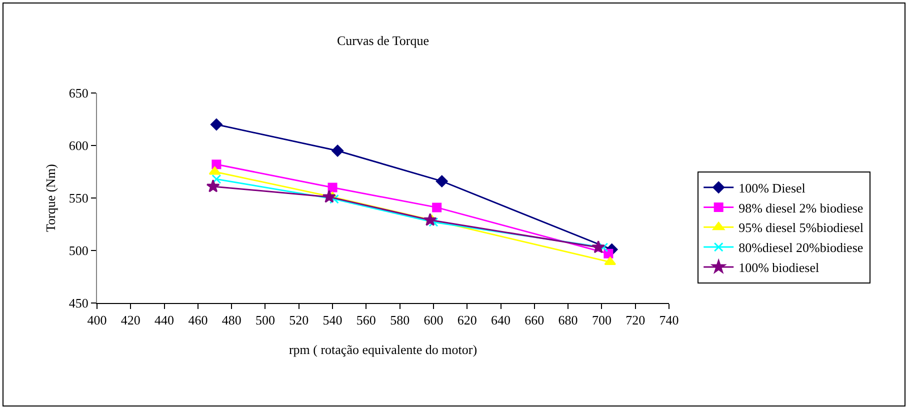 The image size is (908, 409). What do you see at coordinates (467, 320) in the screenshot?
I see `x-tick-label: 620` at bounding box center [467, 320].